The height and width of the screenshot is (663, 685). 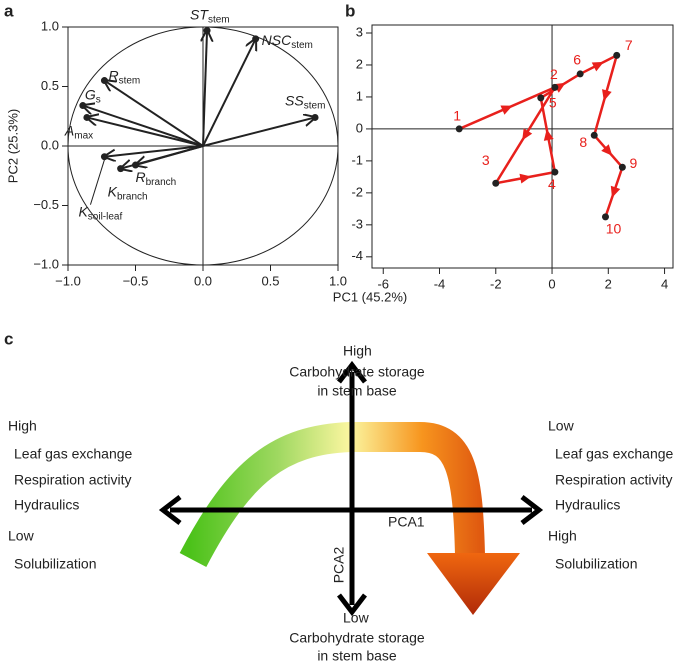 I want to click on variable-name: A, so click(x=69, y=130).